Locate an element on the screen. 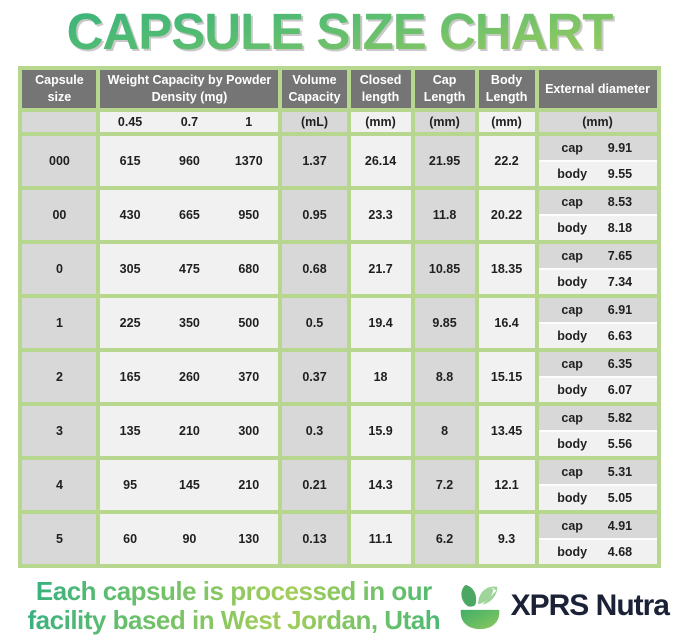 This screenshot has width=679, height=640. cap-length-cell: 7.2 is located at coordinates (444, 485).